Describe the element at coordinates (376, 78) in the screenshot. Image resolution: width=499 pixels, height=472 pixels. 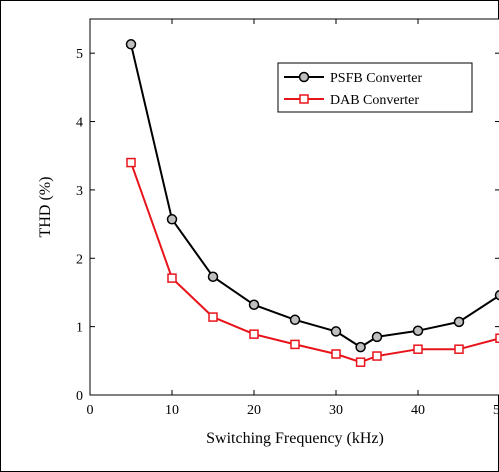
I see `legend-label-psfb: PSFB Converter` at that location.